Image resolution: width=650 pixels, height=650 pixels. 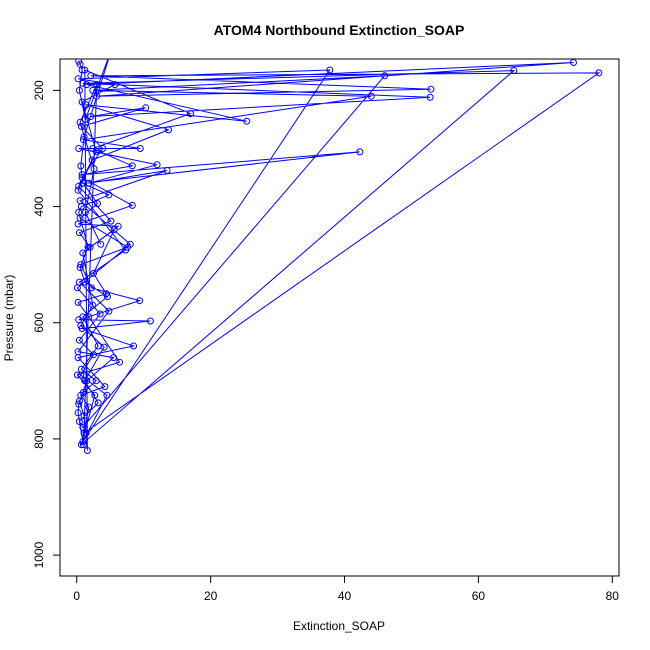 I want to click on y-tick-label: 600, so click(x=39, y=322).